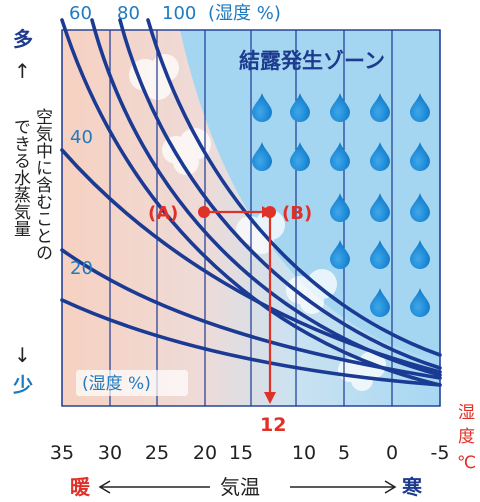 Image resolution: width=480 pixels, height=502 pixels. Describe the element at coordinates (128, 13) in the screenshot. I see `top-label-80: 80` at that location.